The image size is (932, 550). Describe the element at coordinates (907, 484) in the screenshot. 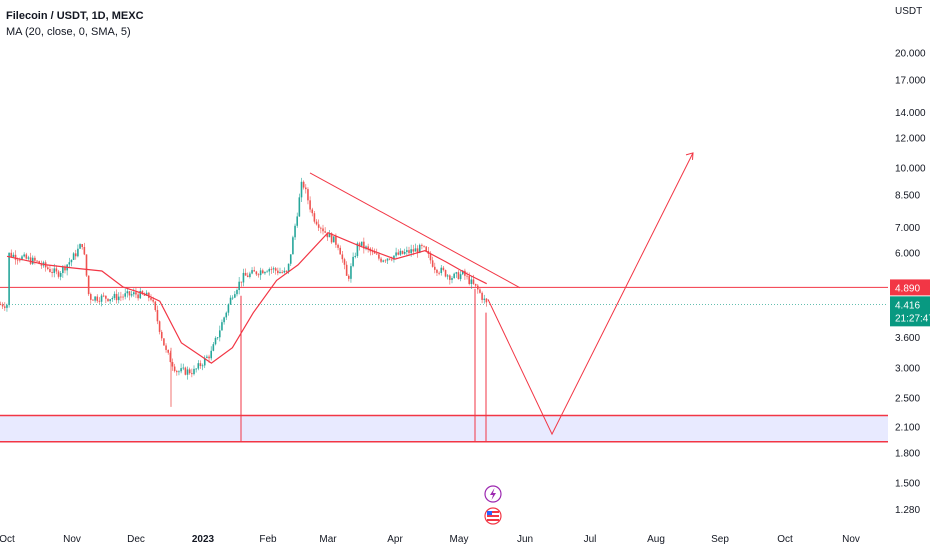

I see `y-tick-label: 1.500` at that location.